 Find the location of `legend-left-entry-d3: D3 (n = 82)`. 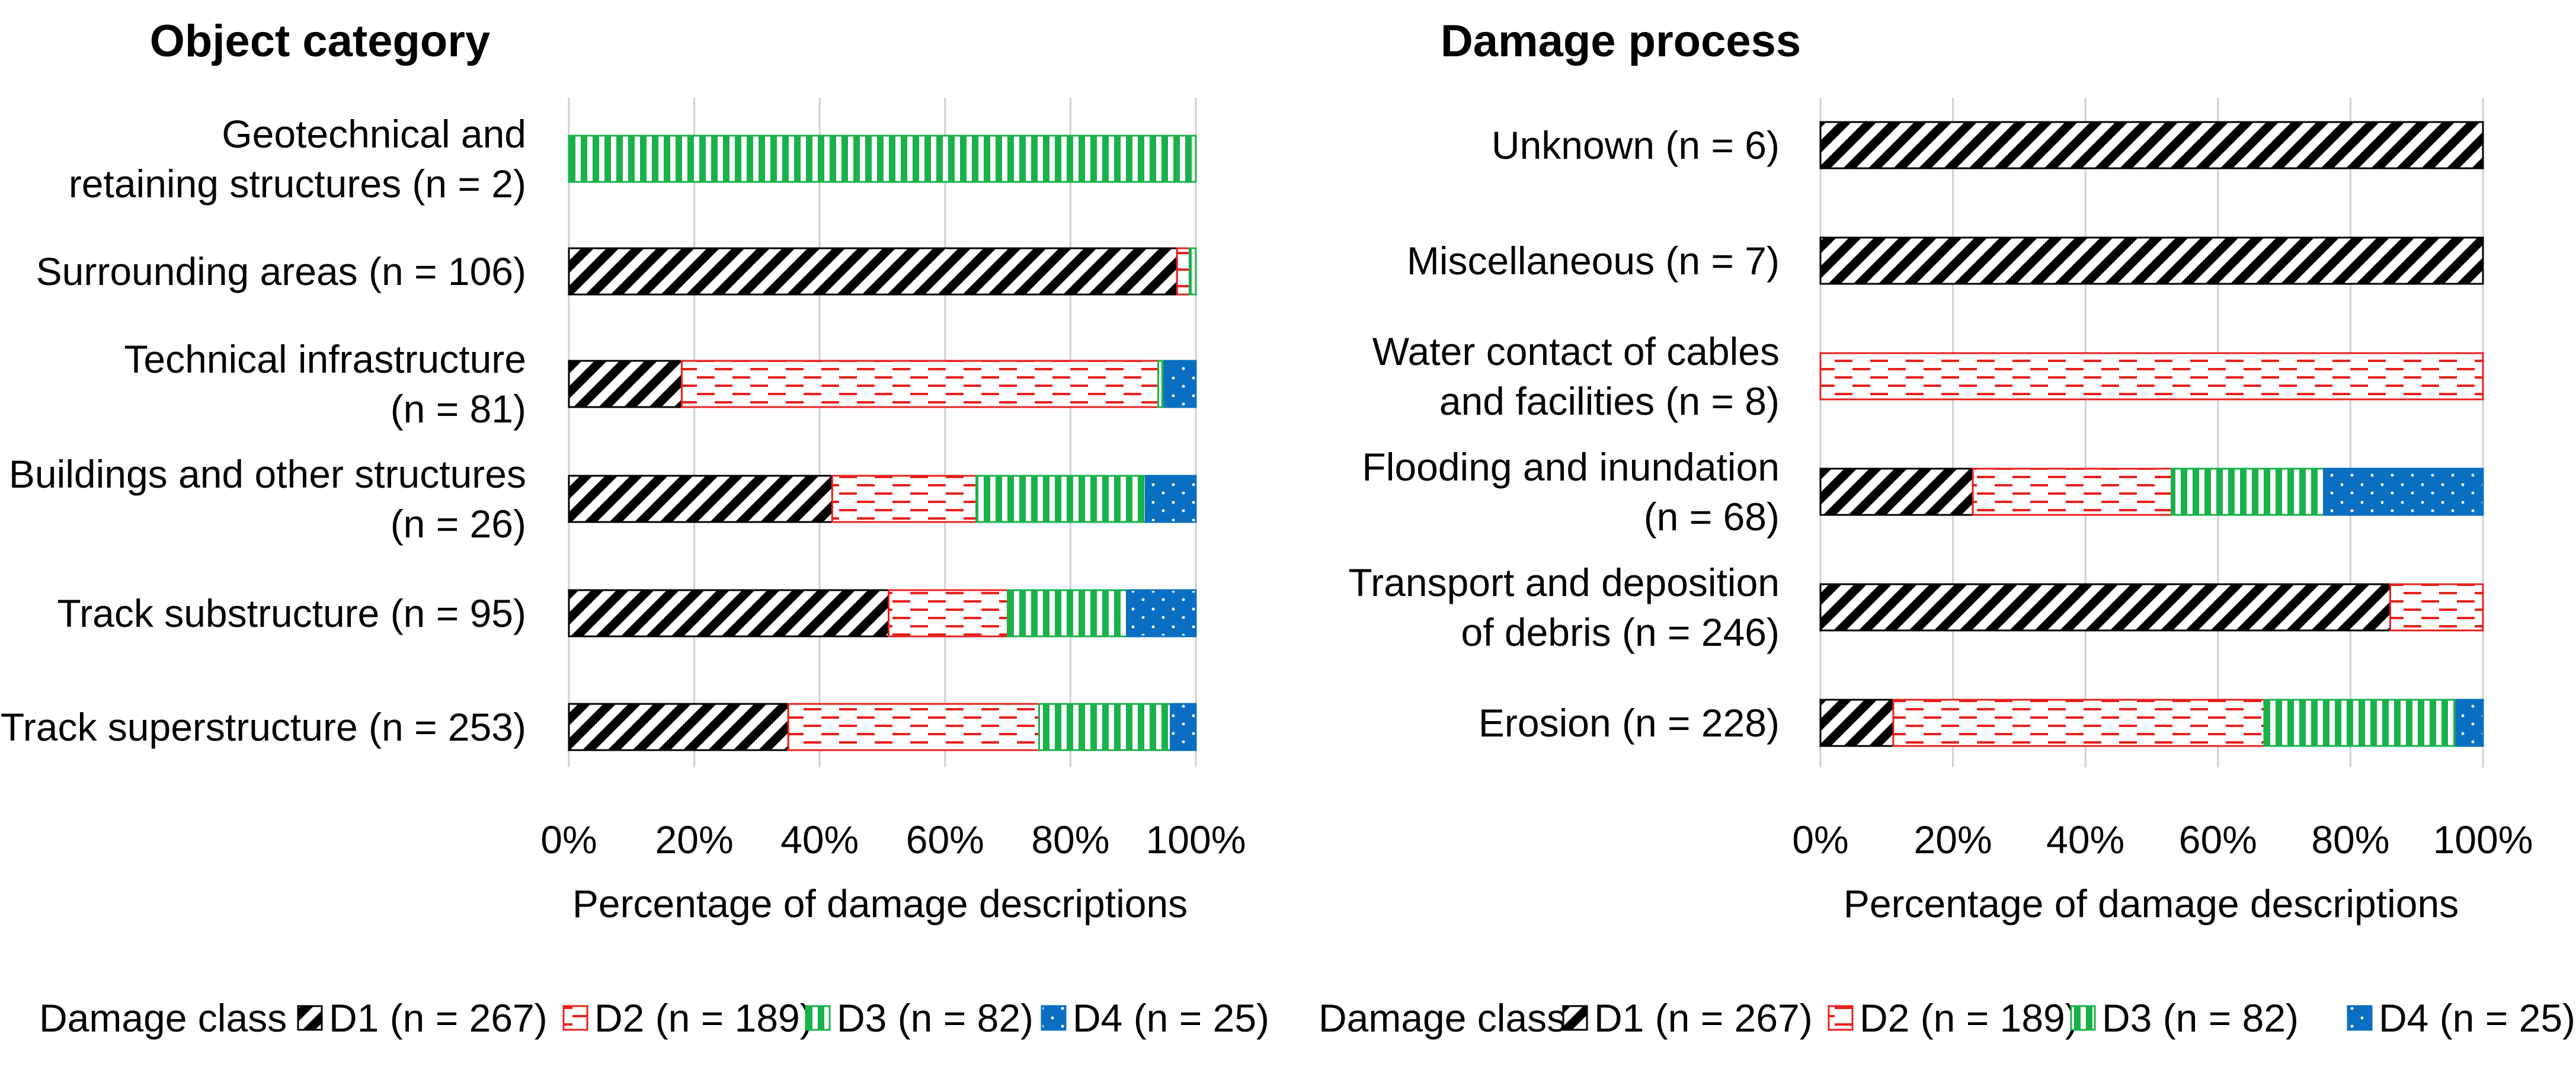

legend-left-entry-d3: D3 (n = 82) is located at coordinates (935, 1018).